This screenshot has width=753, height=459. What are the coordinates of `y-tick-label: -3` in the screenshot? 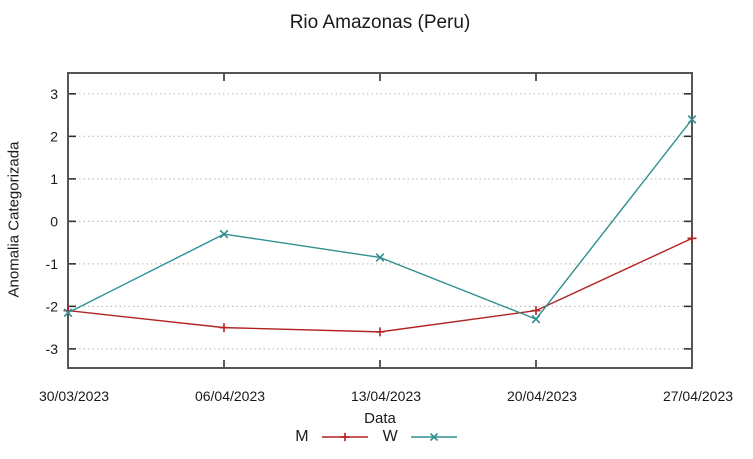 It's located at (52, 349).